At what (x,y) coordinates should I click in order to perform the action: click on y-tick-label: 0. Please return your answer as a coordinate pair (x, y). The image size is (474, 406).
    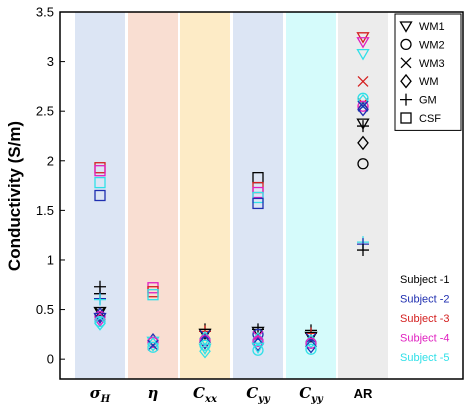
    Looking at the image, I should click on (50, 359).